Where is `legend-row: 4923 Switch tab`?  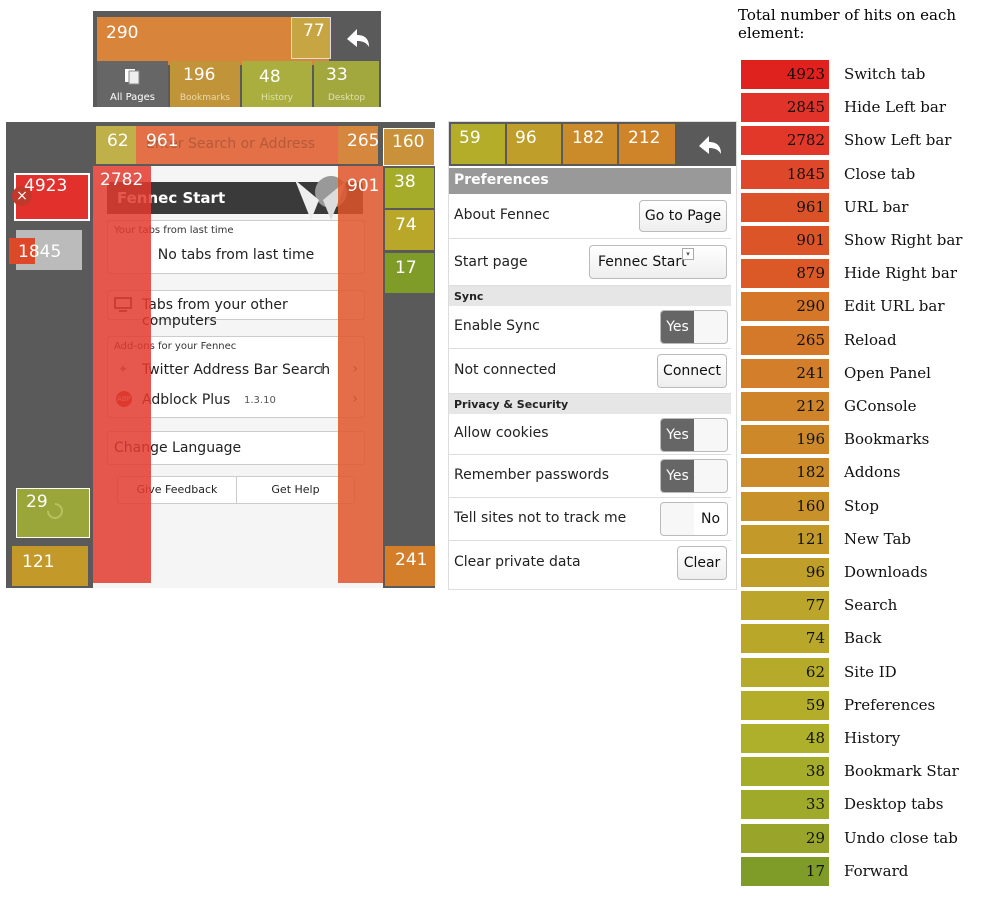
legend-row: 4923 Switch tab is located at coordinates (866, 74).